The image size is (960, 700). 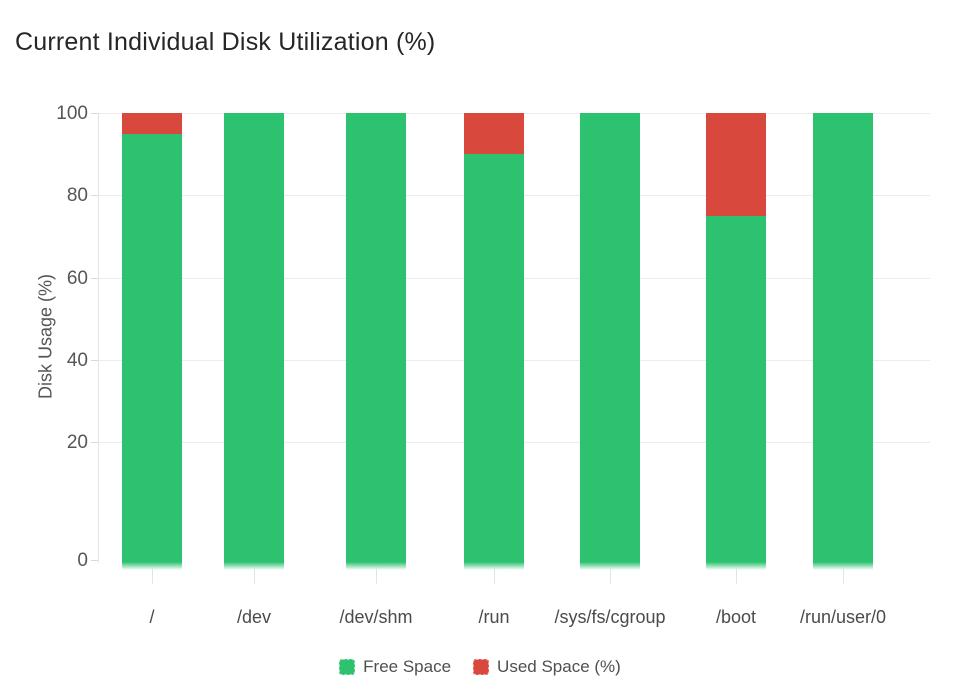 What do you see at coordinates (225, 42) in the screenshot?
I see `chart-title: Current Individual Disk Utilization (%)` at bounding box center [225, 42].